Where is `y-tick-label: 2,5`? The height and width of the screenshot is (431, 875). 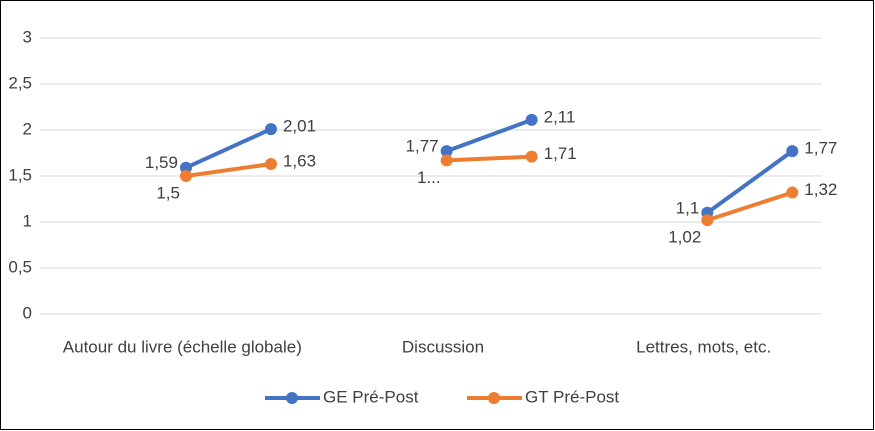
y-tick-label: 2,5 is located at coordinates (20, 82).